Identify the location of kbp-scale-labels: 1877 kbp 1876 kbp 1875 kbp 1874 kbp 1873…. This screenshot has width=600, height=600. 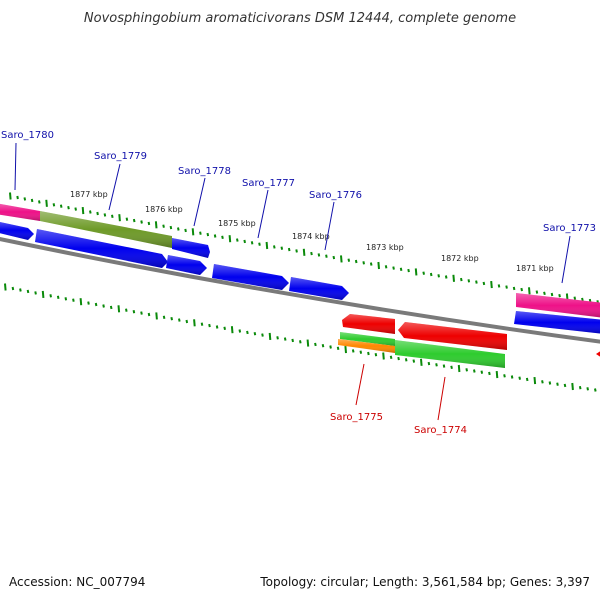
(312, 231).